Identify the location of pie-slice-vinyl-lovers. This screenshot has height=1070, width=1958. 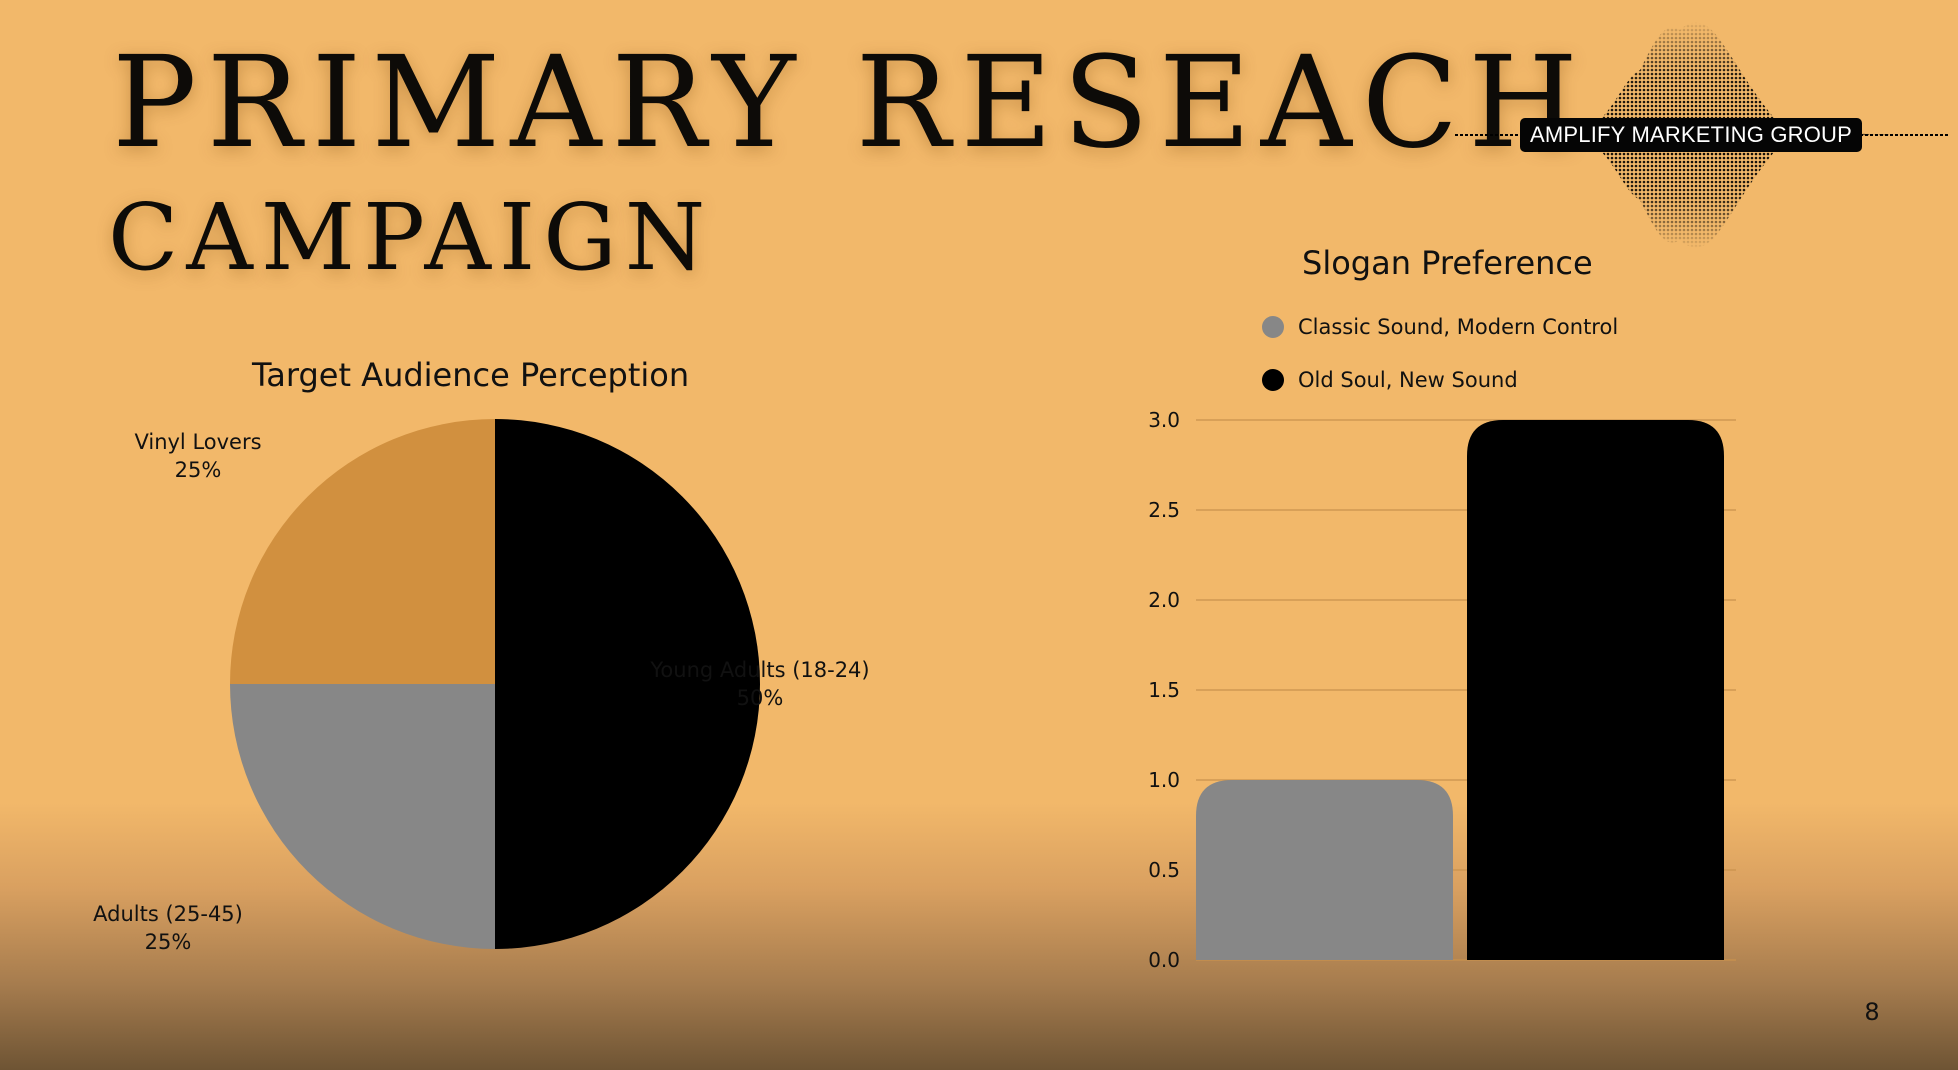
(362, 816).